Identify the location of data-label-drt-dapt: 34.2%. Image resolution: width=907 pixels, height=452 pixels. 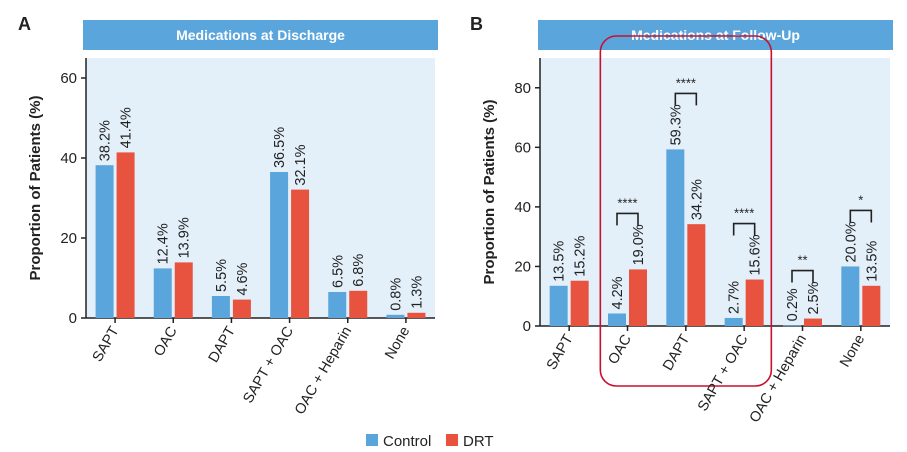
(697, 199).